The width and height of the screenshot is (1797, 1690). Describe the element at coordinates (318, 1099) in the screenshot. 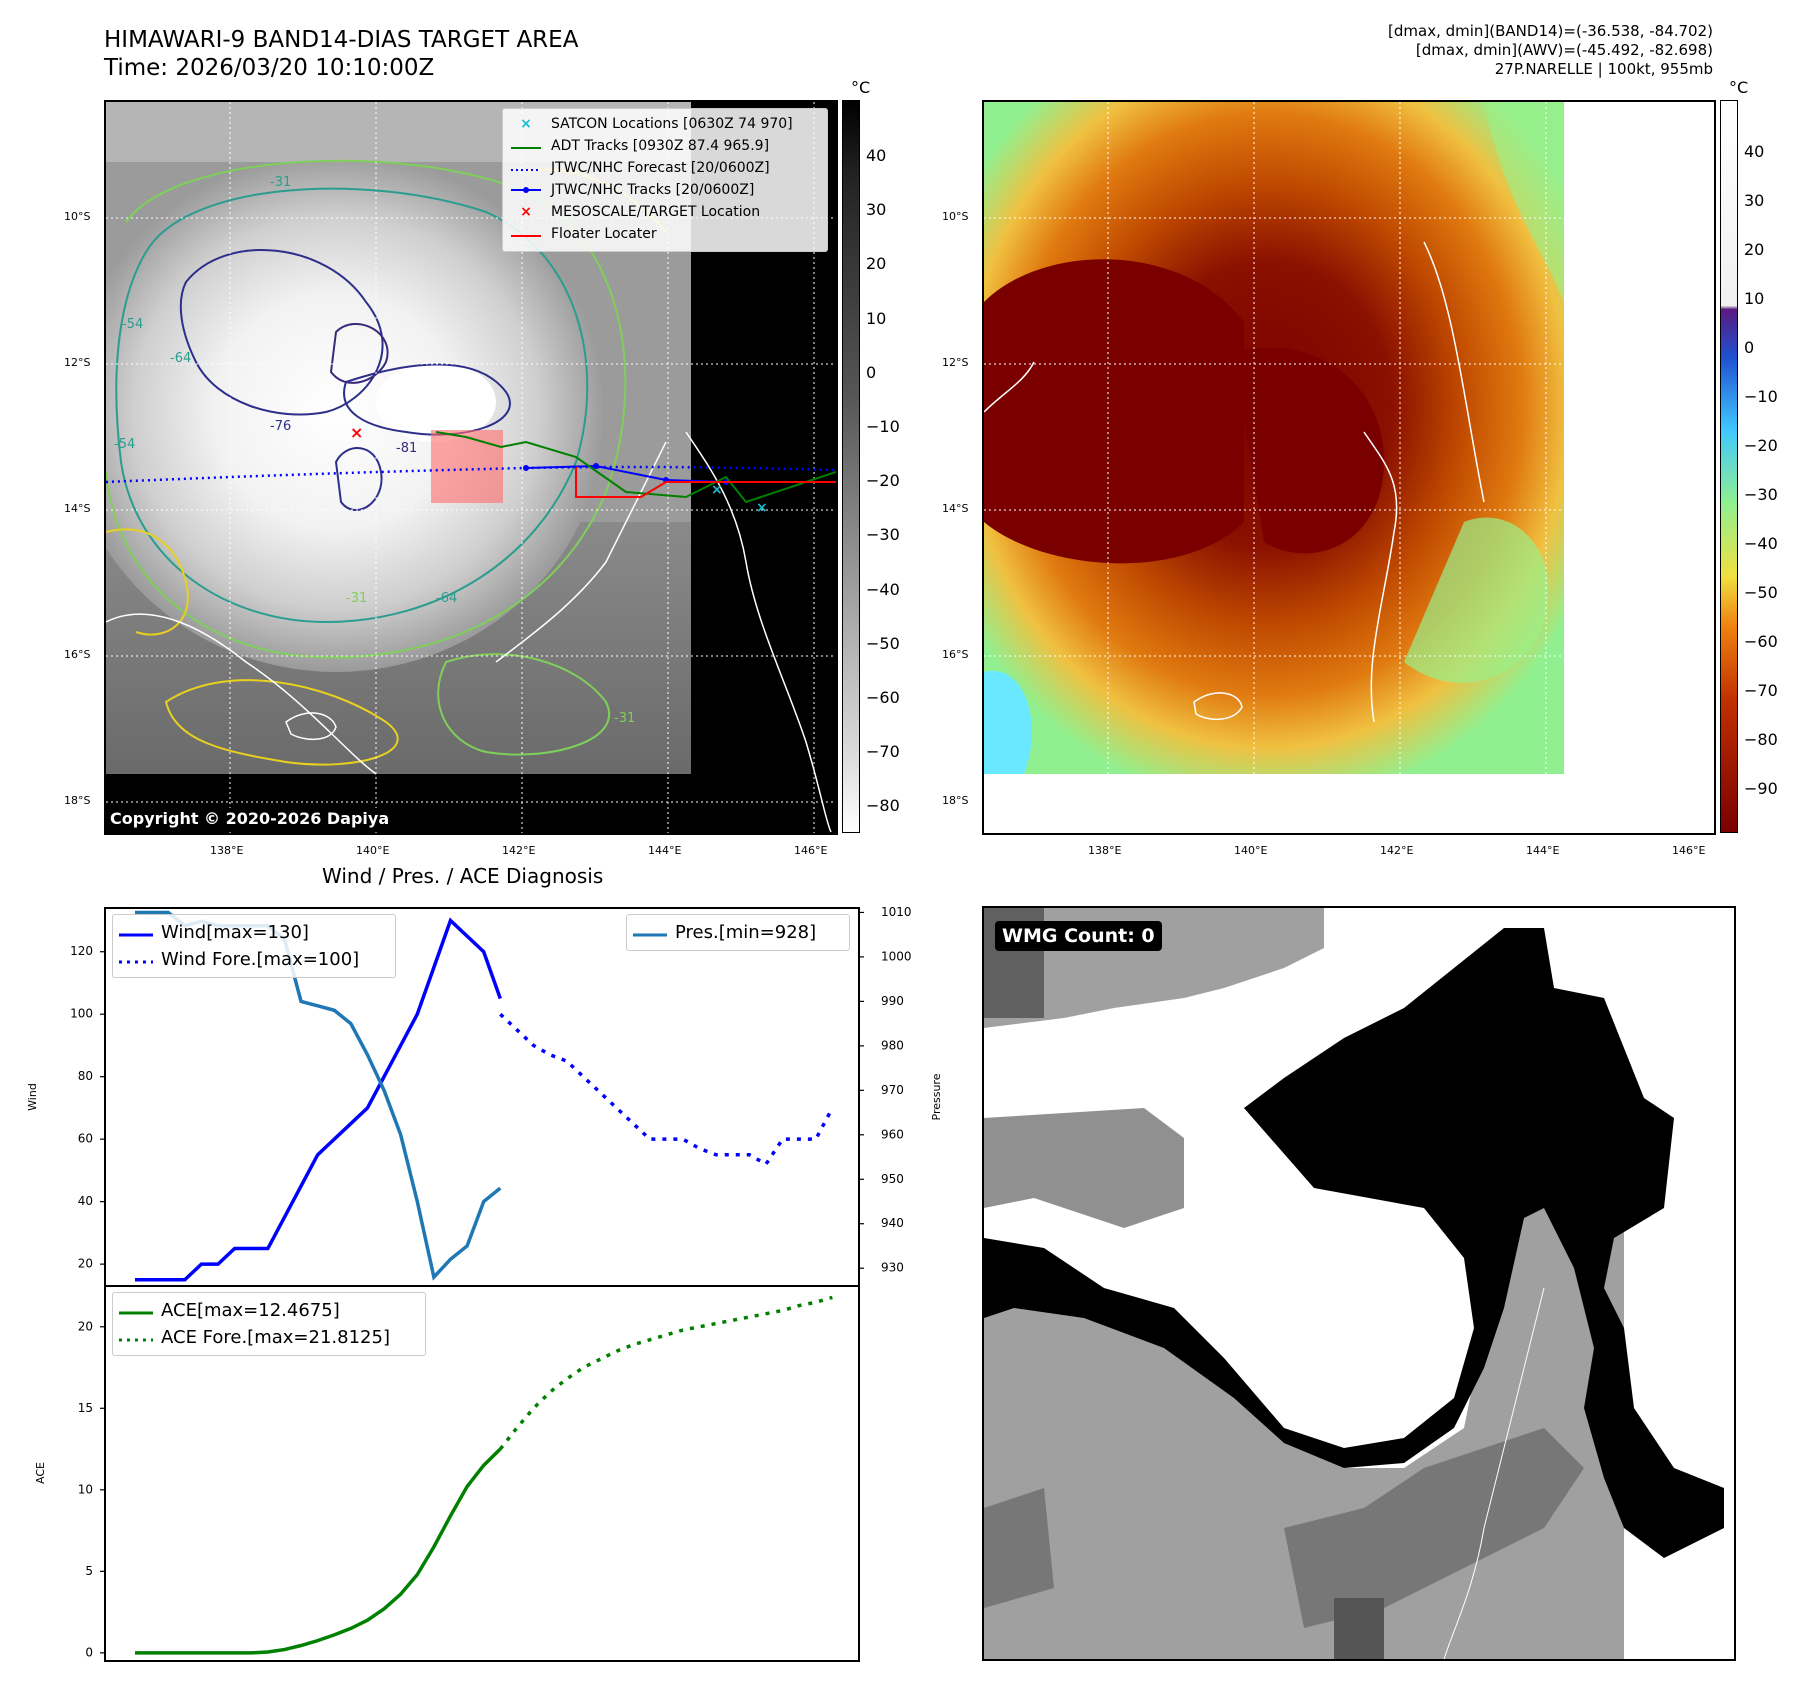

I see `wind-series-line` at that location.